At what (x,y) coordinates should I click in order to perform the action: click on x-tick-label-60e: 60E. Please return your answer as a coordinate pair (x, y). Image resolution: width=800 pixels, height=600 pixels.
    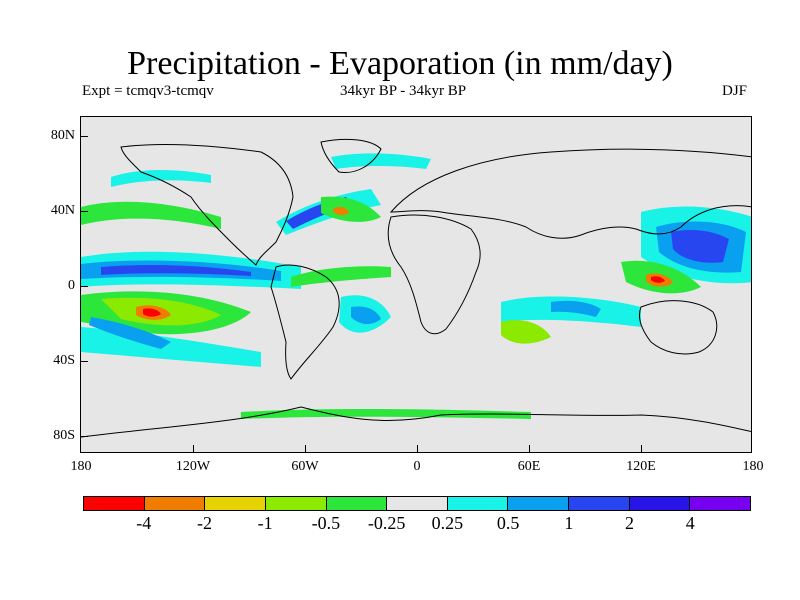
    Looking at the image, I should click on (529, 466).